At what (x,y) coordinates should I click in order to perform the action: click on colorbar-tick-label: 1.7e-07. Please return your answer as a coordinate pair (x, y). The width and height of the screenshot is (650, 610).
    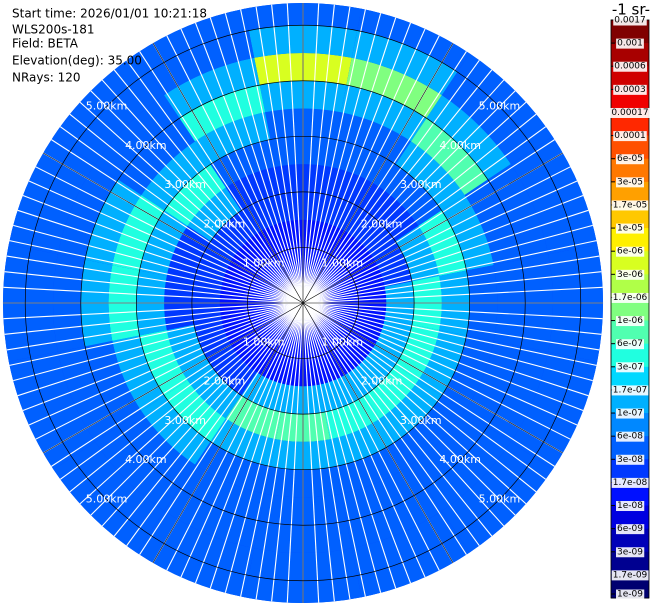
    Looking at the image, I should click on (630, 390).